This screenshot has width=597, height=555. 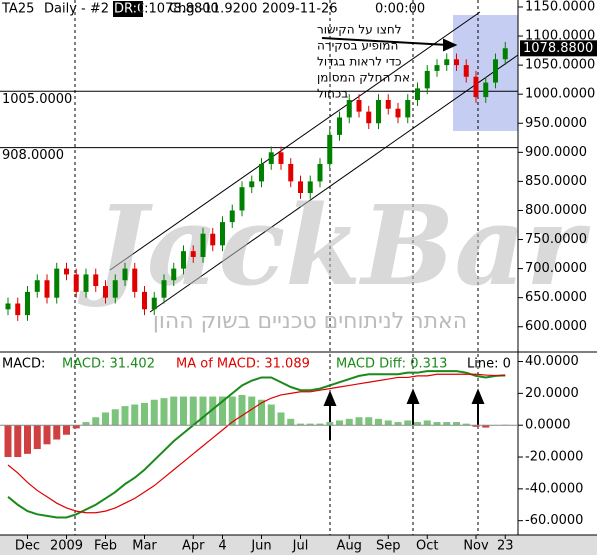 I want to click on y-tick-label: 800.0000, so click(x=556, y=210).